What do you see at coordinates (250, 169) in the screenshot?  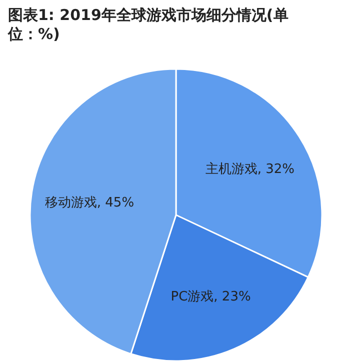 I see `slice-label: 主机游戏, 32%` at bounding box center [250, 169].